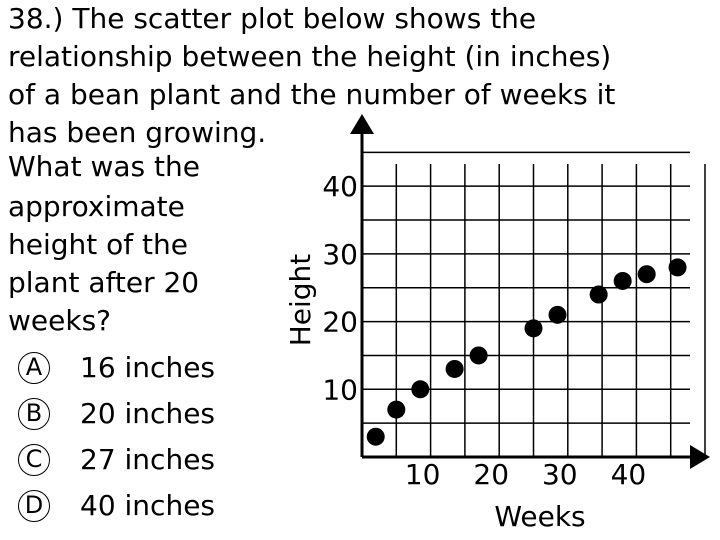 Image resolution: width=720 pixels, height=540 pixels. Describe the element at coordinates (137, 132) in the screenshot. I see `question-line-4: has been growing.` at that location.